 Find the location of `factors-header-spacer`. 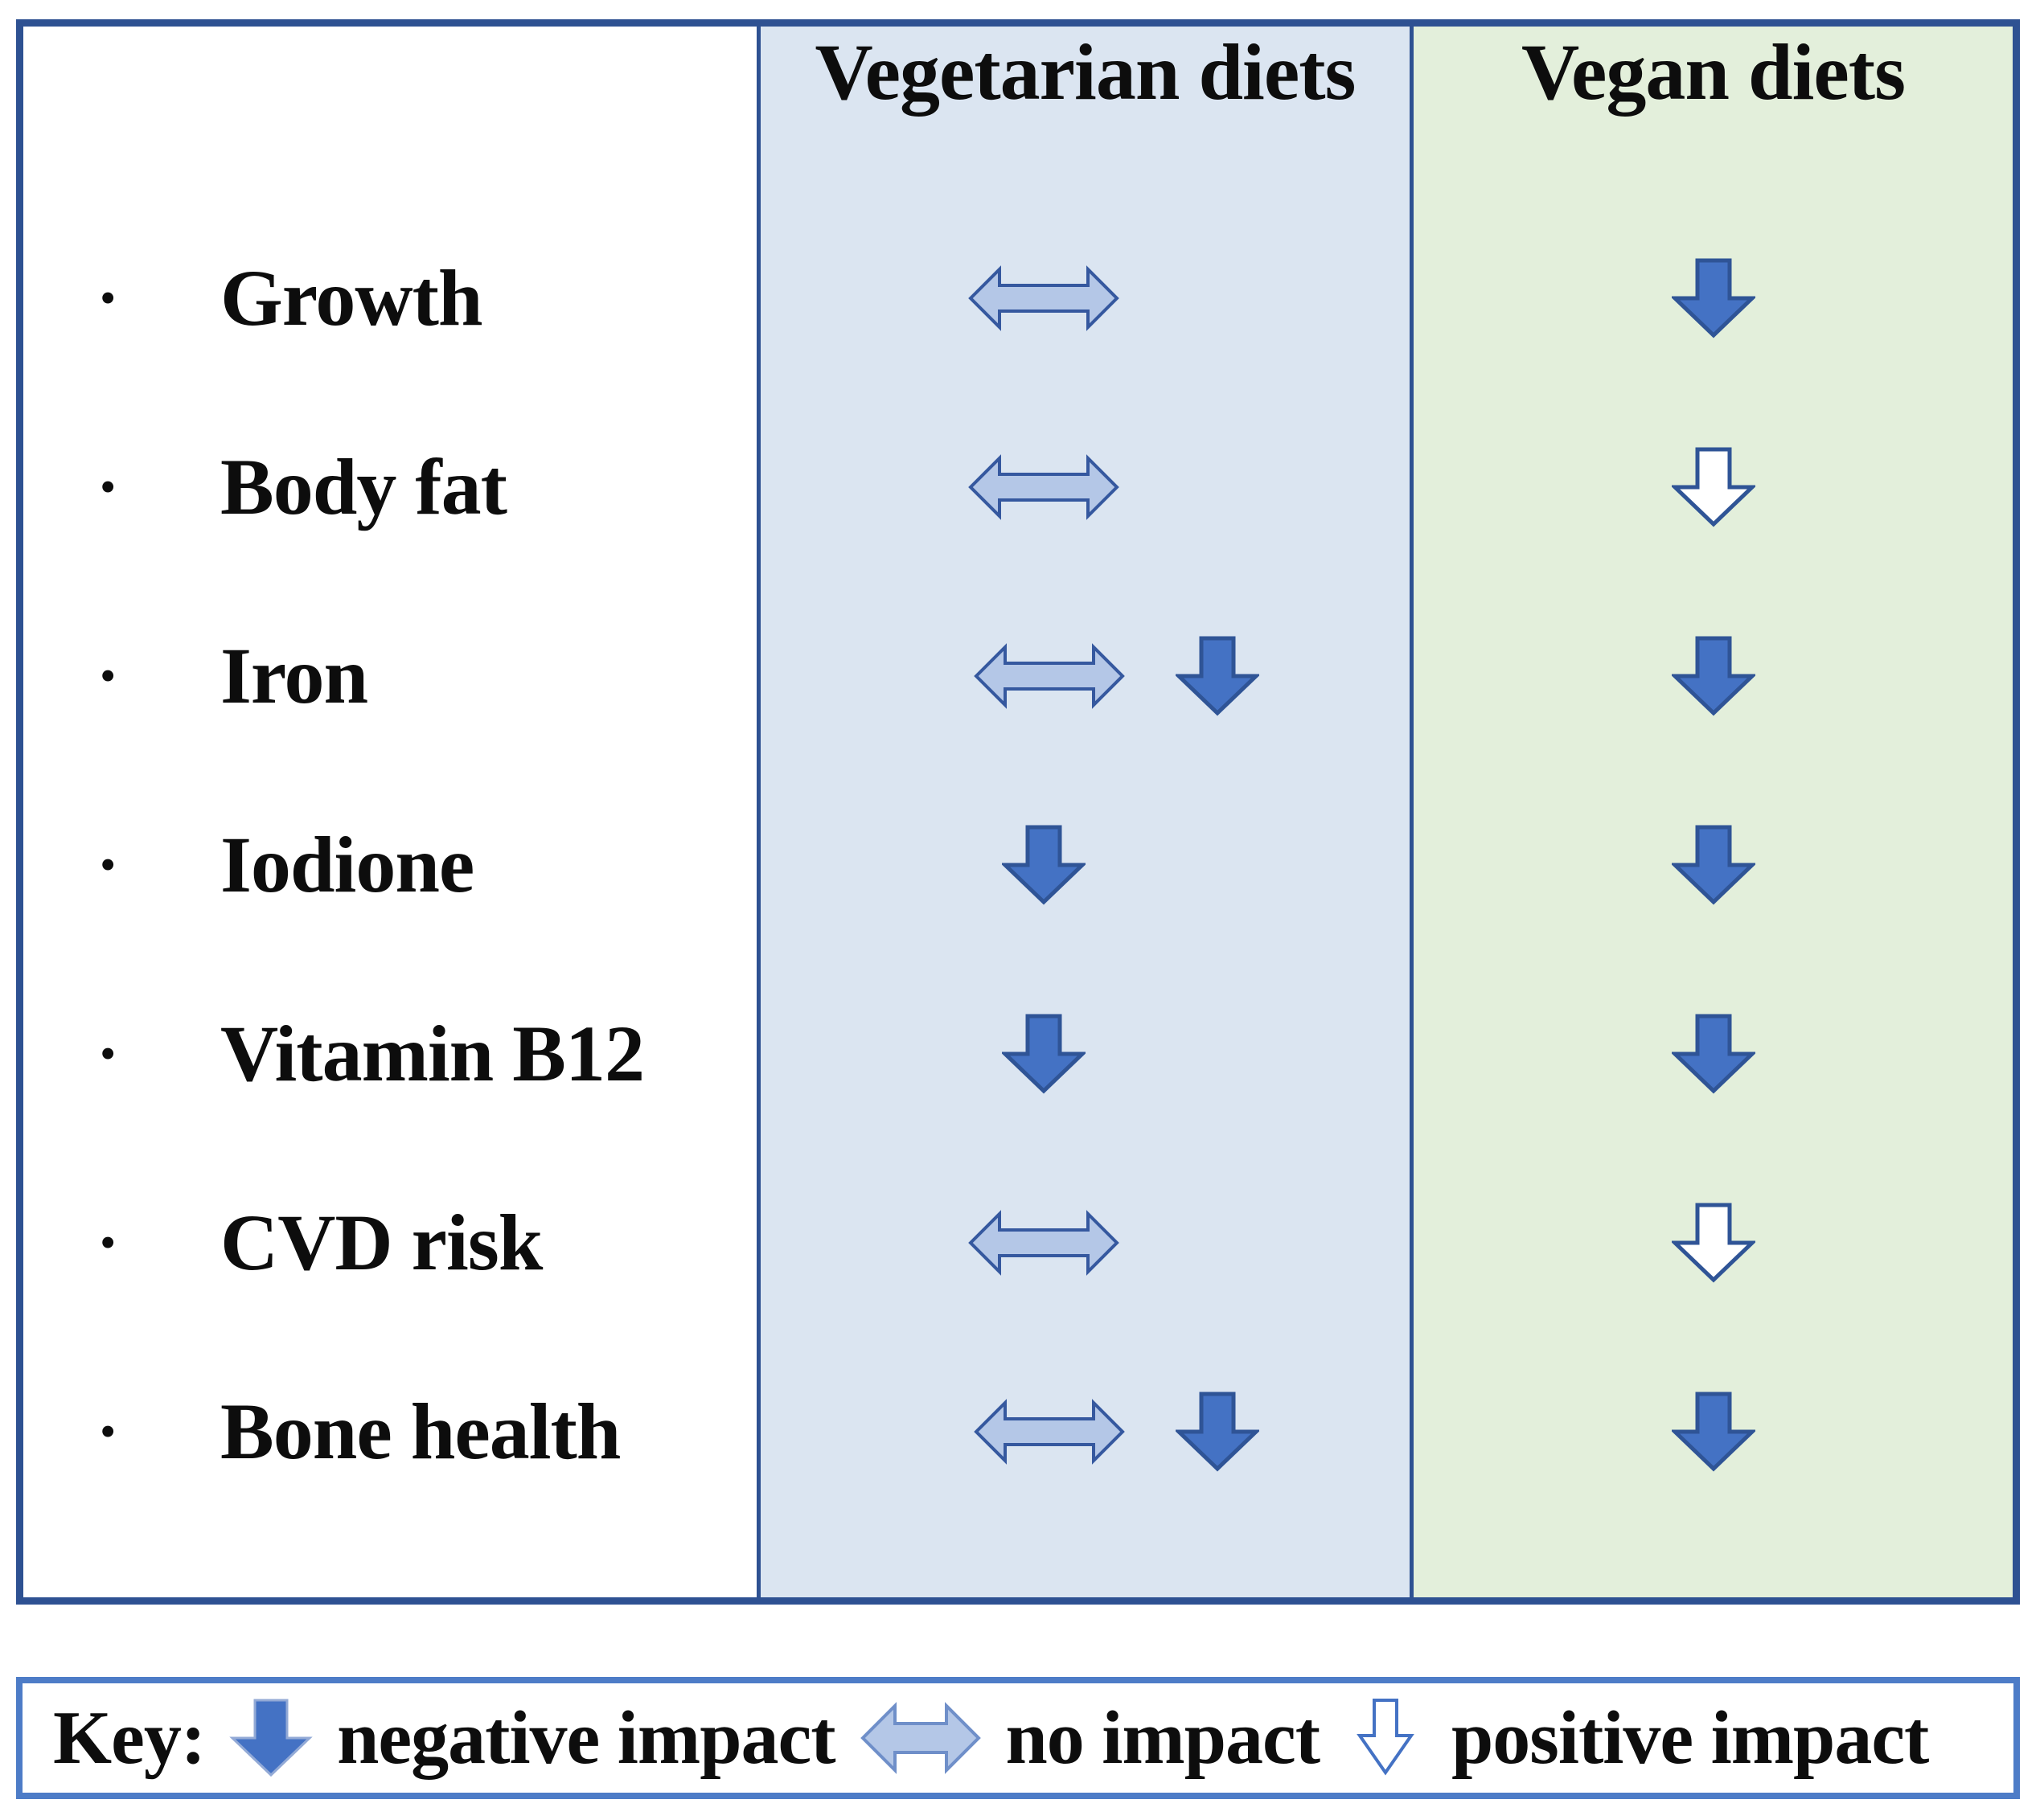

factors-header-spacer is located at coordinates (390, 115).